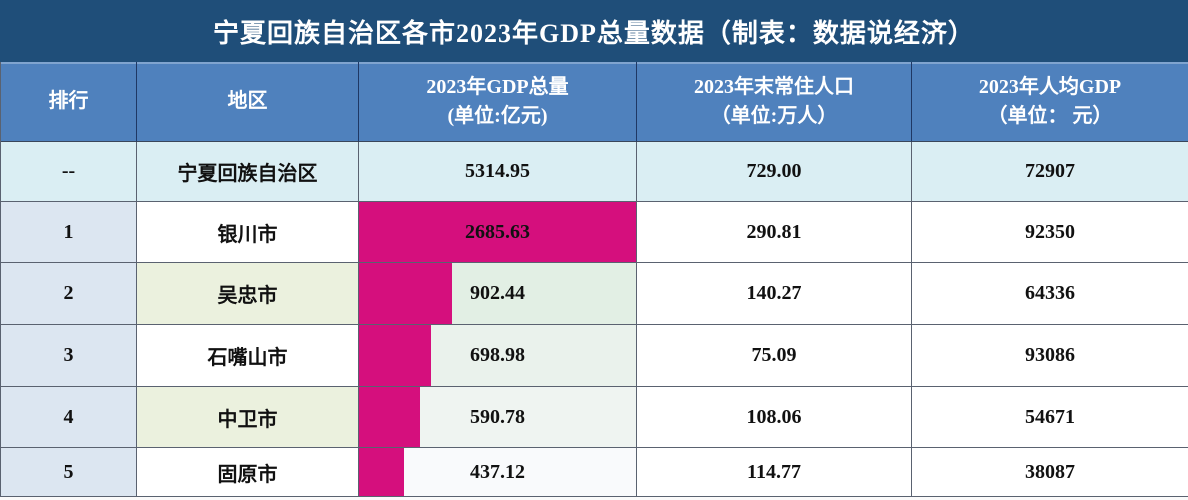 This screenshot has height=500, width=1188. What do you see at coordinates (1050, 232) in the screenshot?
I see `per-capita-cell: 92350` at bounding box center [1050, 232].